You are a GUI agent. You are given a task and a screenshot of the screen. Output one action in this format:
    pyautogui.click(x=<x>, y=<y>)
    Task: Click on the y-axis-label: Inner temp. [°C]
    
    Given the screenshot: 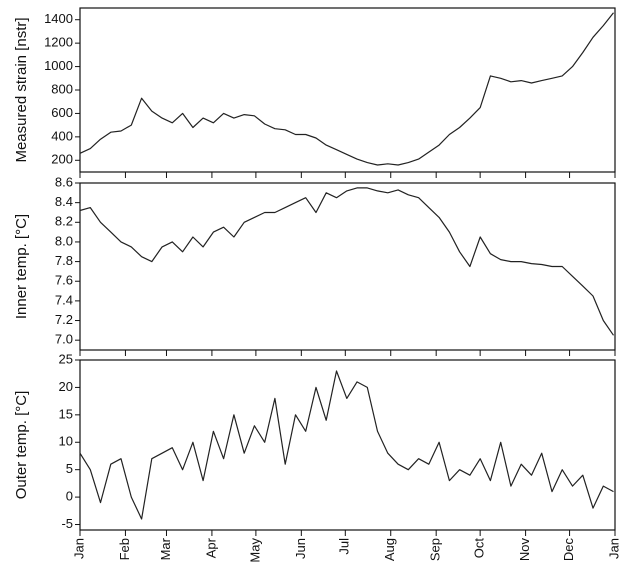 What is the action you would take?
    pyautogui.click(x=21, y=266)
    